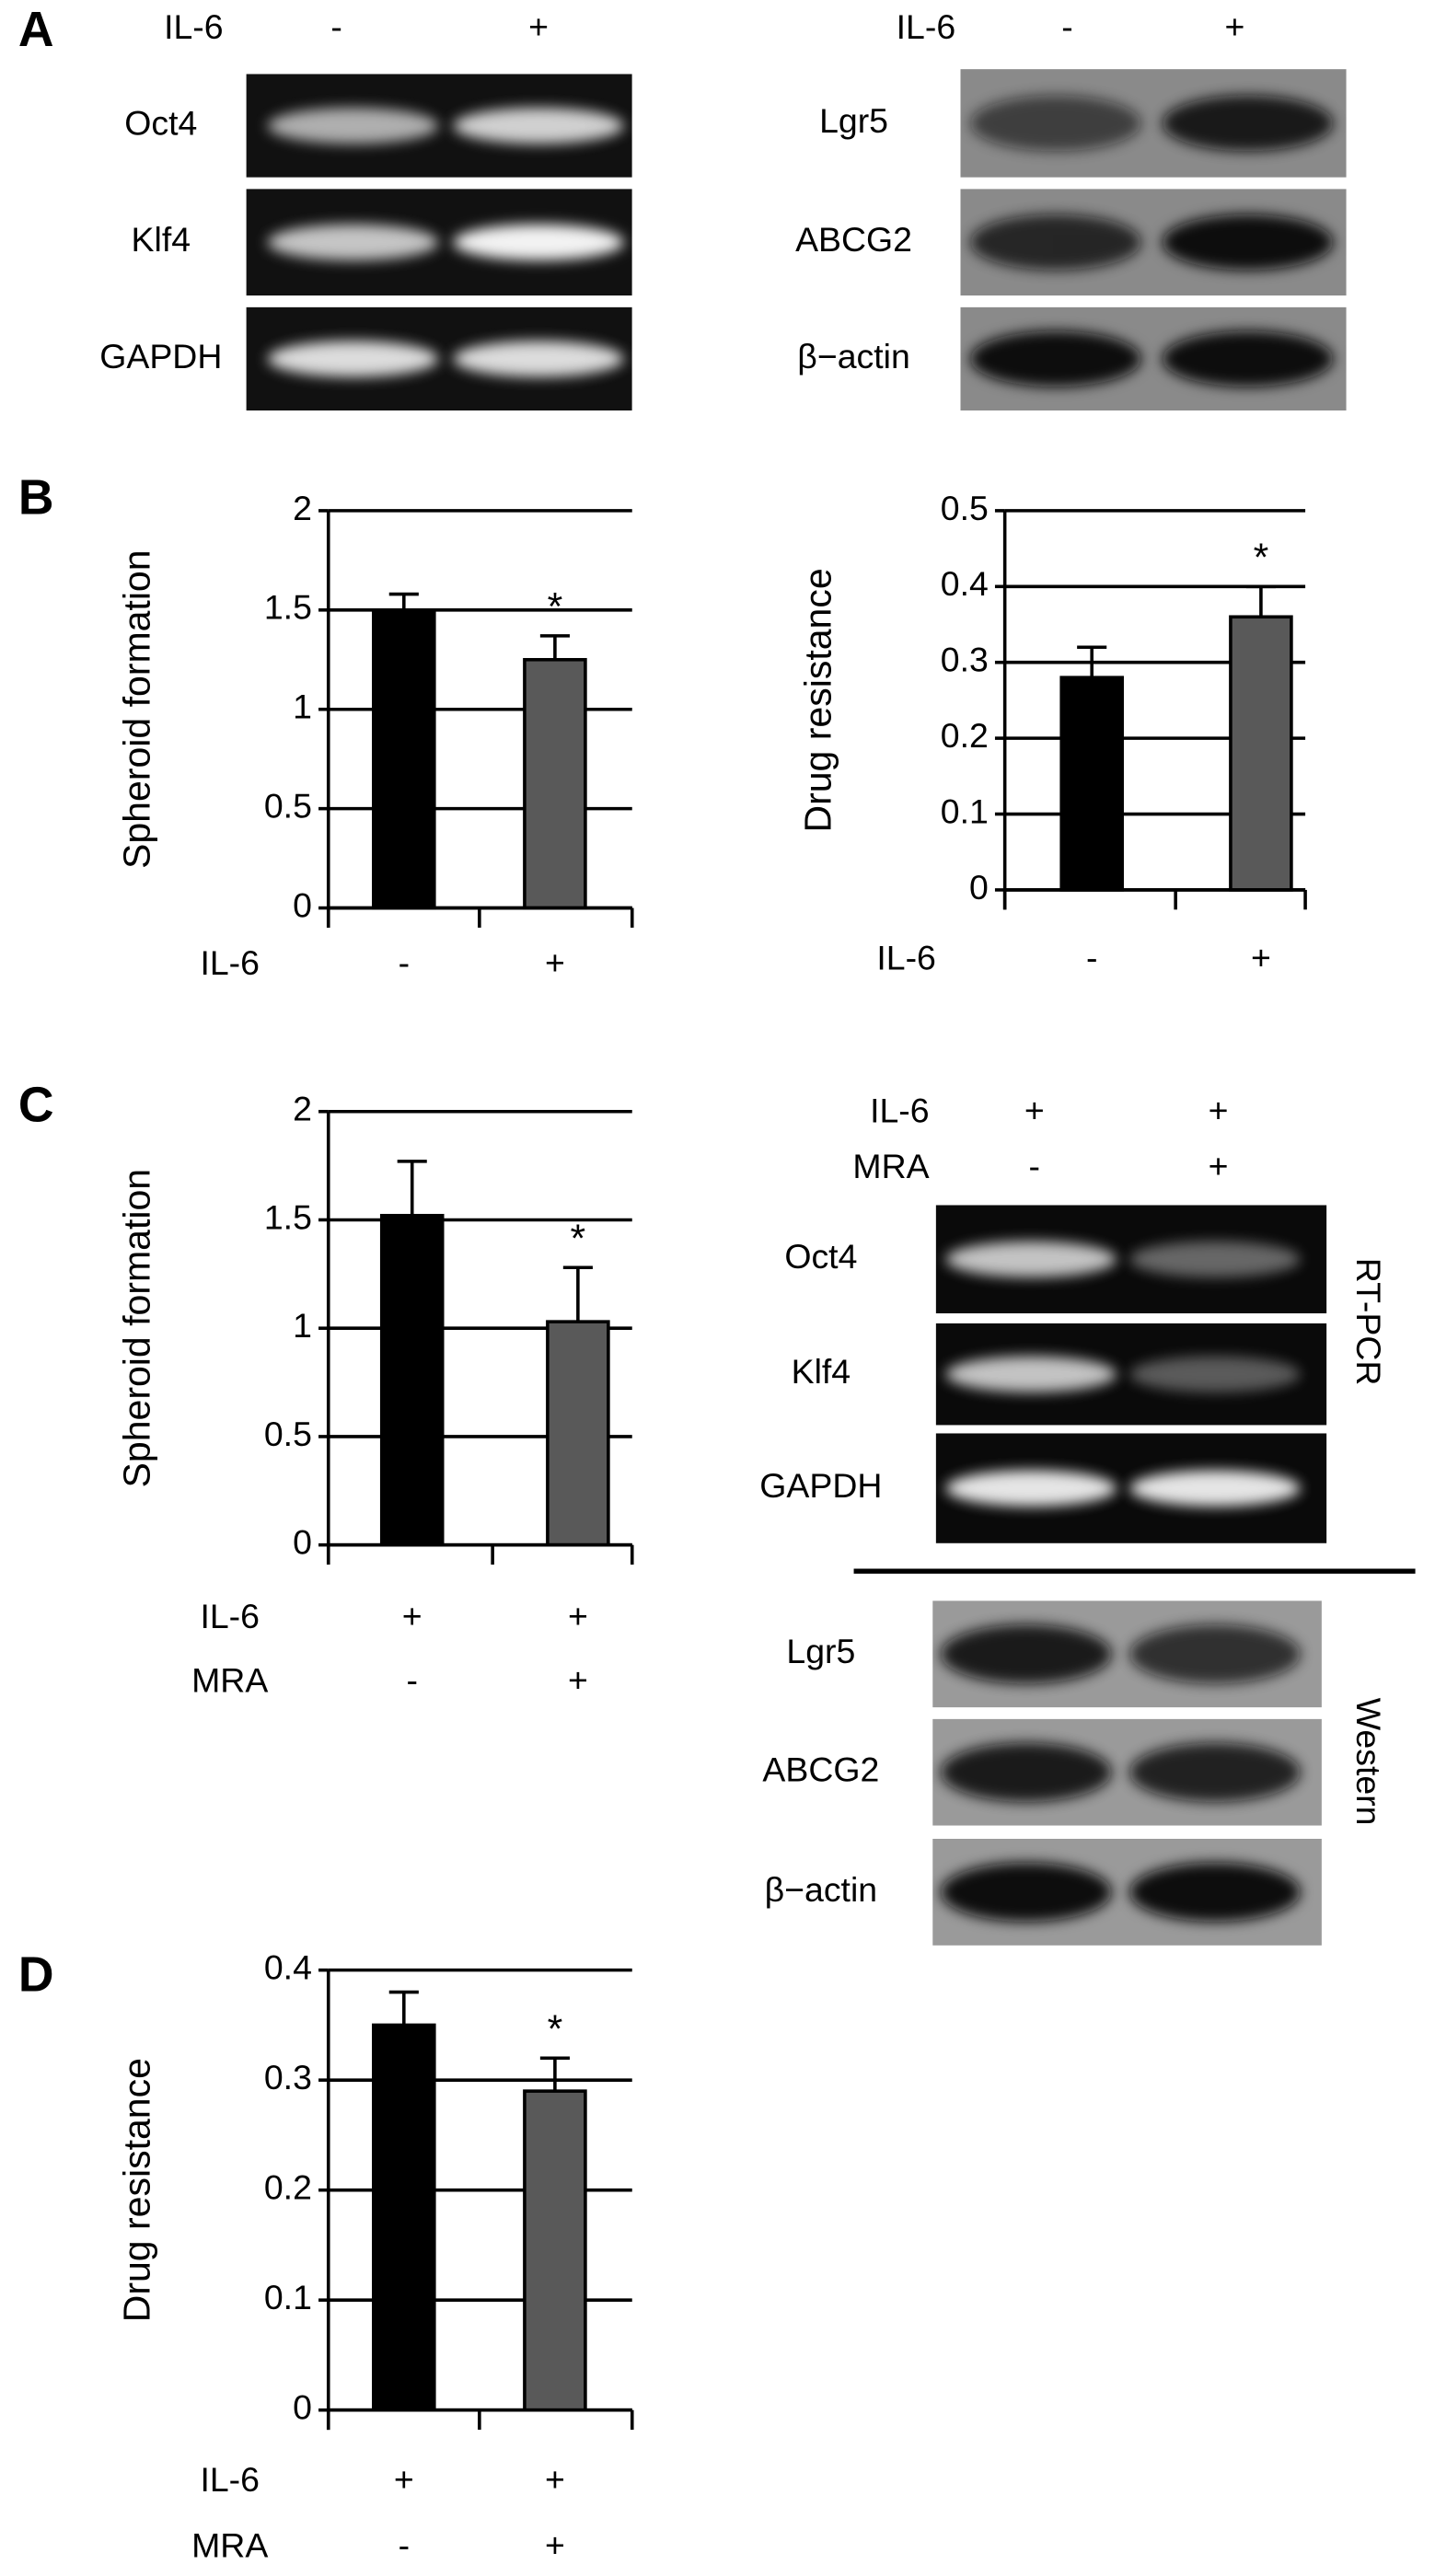 Image resolution: width=1435 pixels, height=2576 pixels. What do you see at coordinates (288, 607) in the screenshot?
I see `y-tick-label: 1.5` at bounding box center [288, 607].